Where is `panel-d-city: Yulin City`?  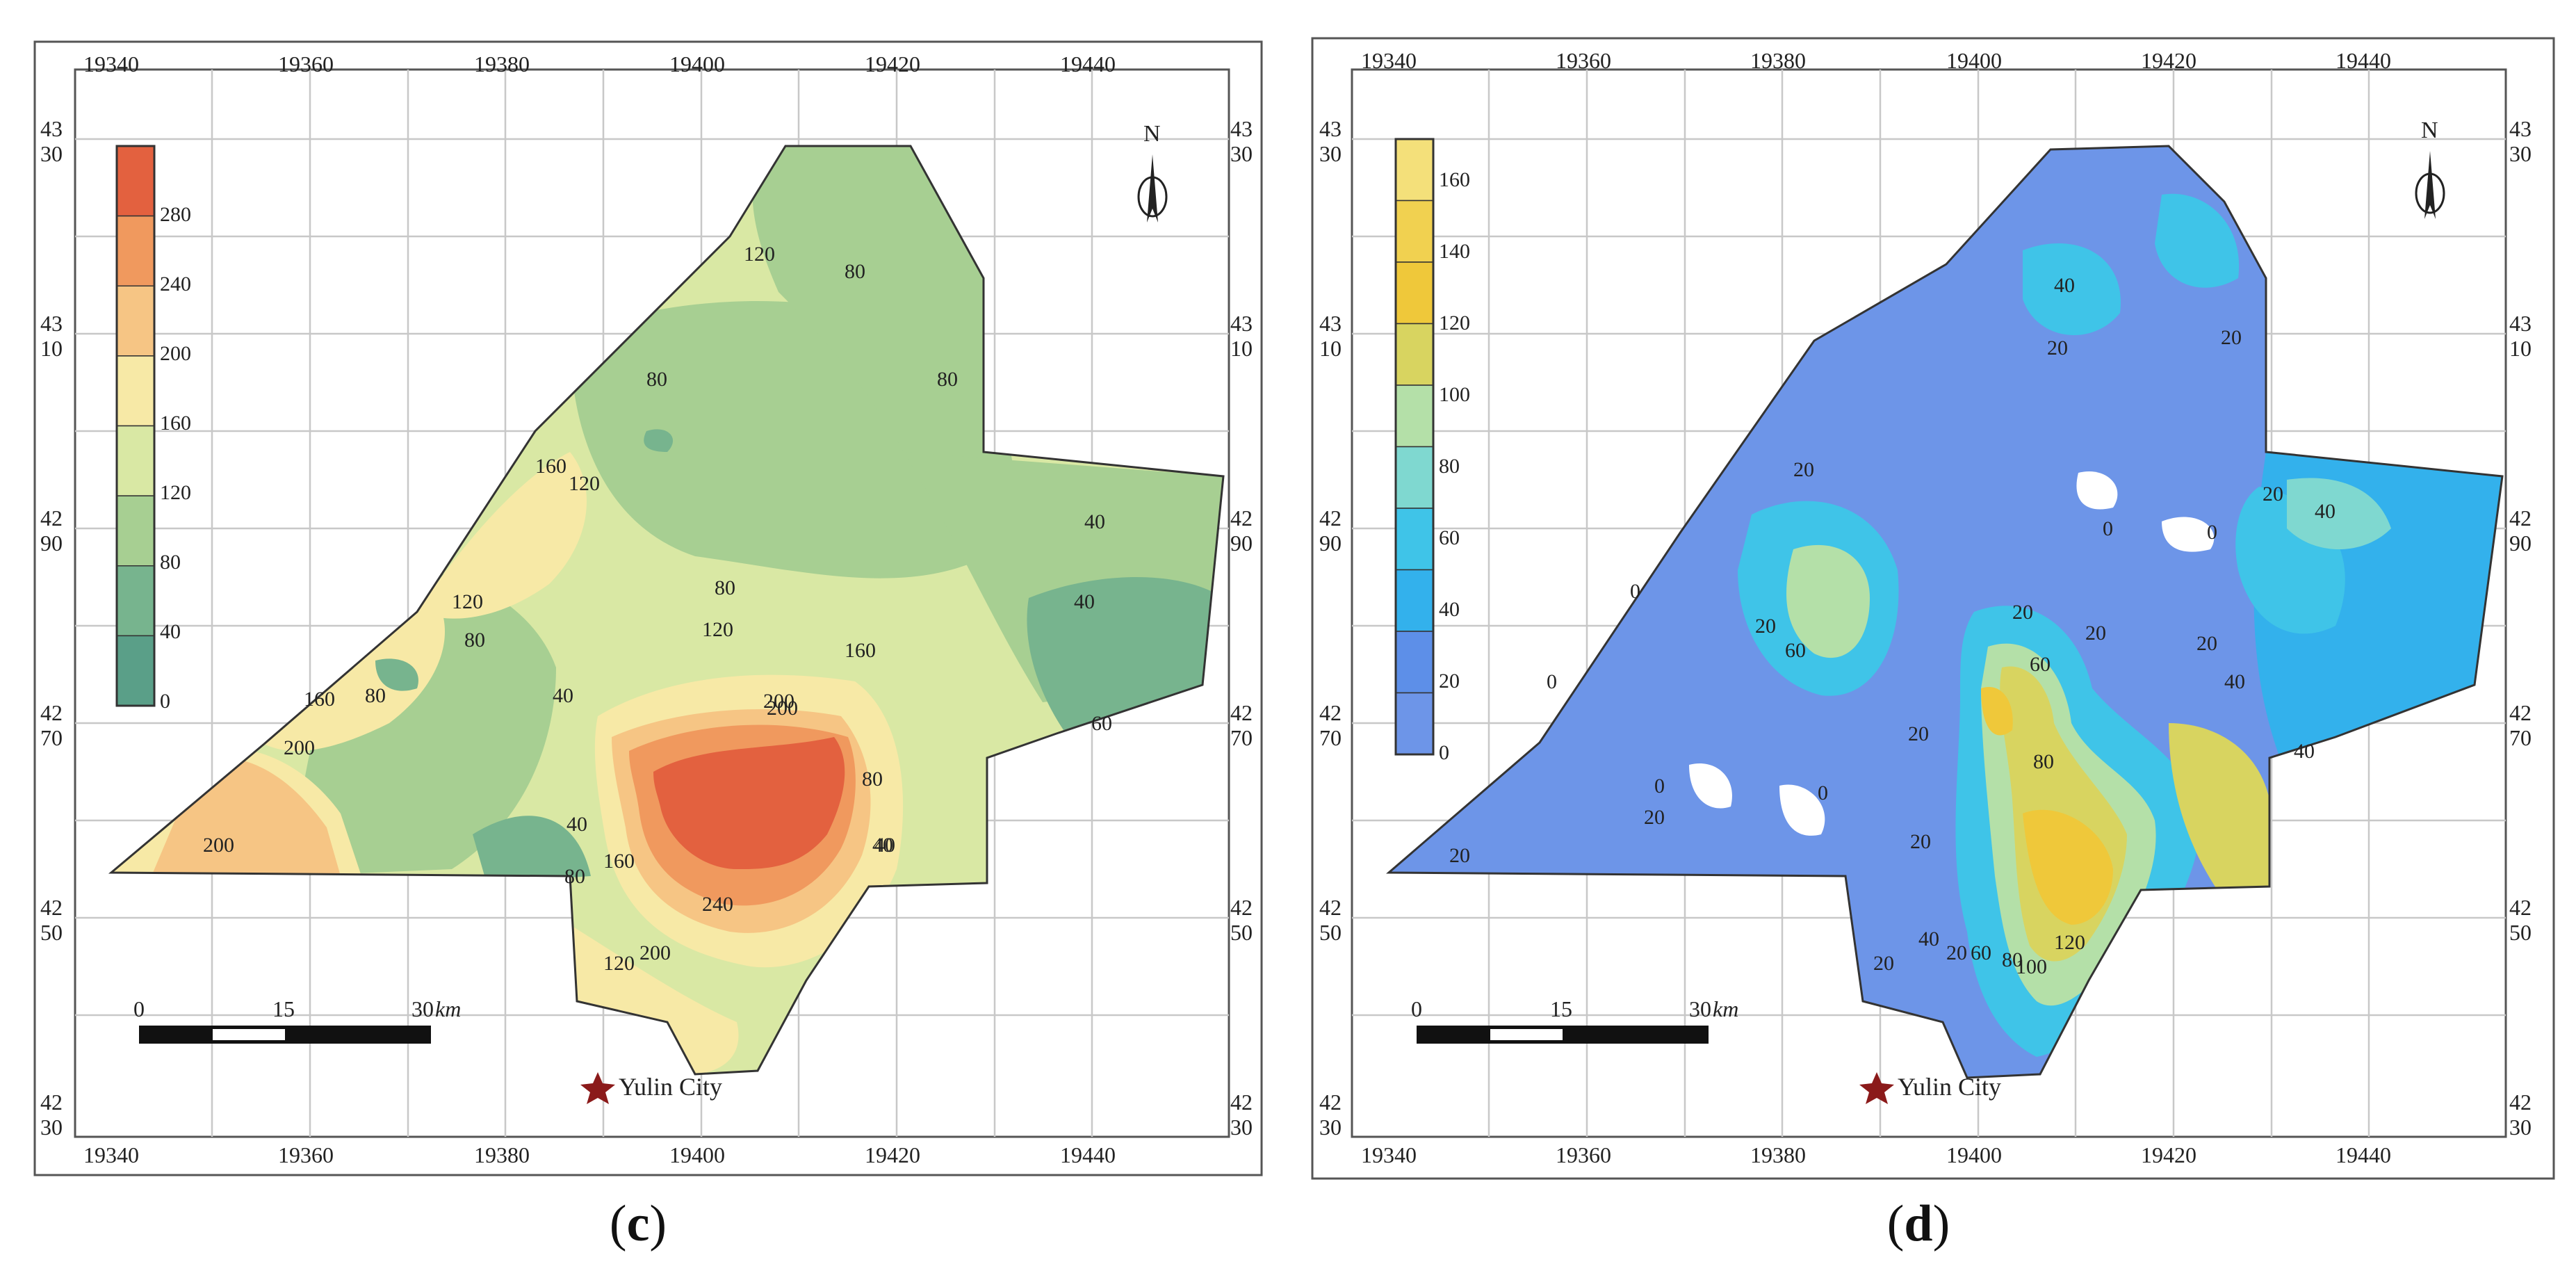
panel-d-city: Yulin City is located at coordinates (1930, 1088).